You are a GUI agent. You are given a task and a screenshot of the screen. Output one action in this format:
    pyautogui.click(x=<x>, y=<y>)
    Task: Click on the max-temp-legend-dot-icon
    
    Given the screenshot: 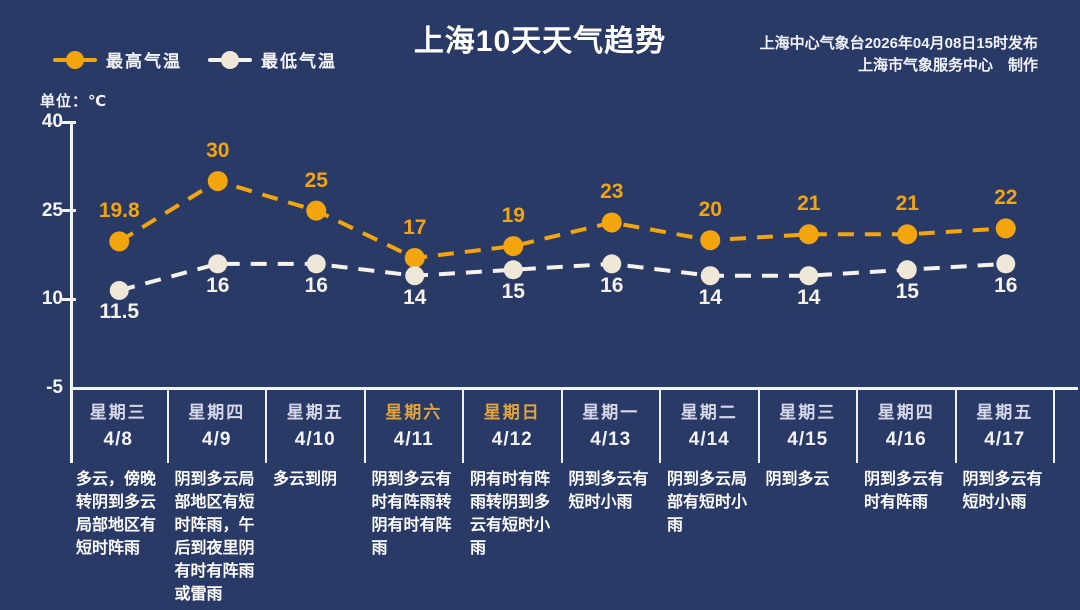 What is the action you would take?
    pyautogui.click(x=75, y=59)
    